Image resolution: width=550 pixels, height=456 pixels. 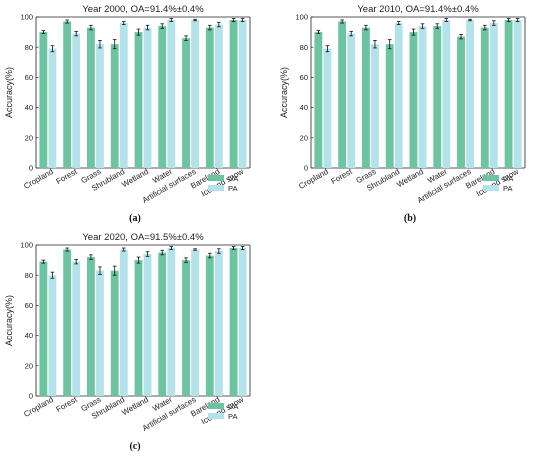 I want to click on y-axis-label: Accuracy(%), so click(x=9, y=320).